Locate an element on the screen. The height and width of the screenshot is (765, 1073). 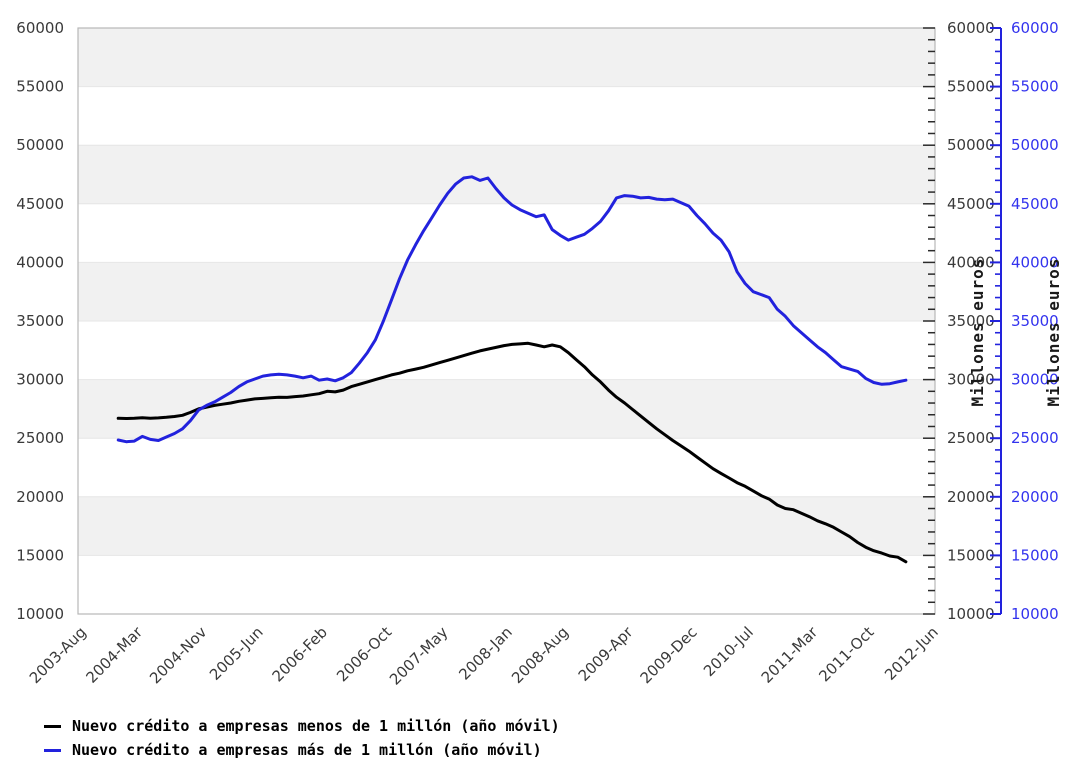
y-axis-right-outer-tick-label: 20000 is located at coordinates (1035, 497).